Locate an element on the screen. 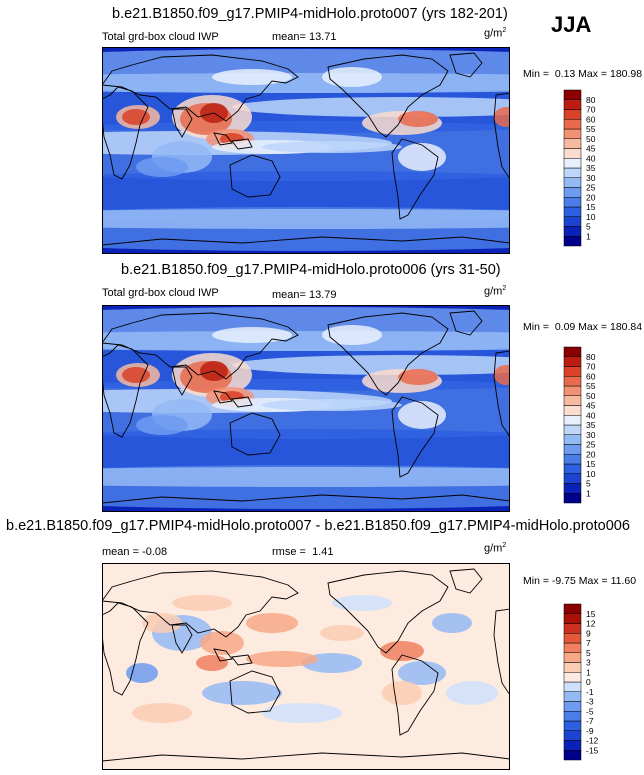 This screenshot has height=775, width=644. panel1-colorbar-label-8: 40 is located at coordinates (591, 158).